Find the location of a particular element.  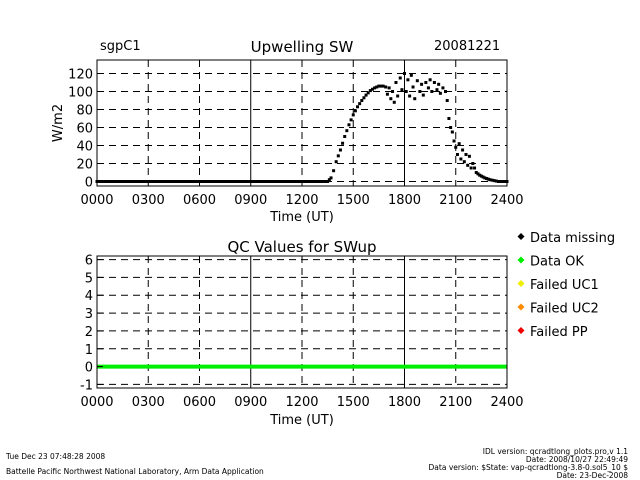

y-tick-label: 6 is located at coordinates (89, 261).